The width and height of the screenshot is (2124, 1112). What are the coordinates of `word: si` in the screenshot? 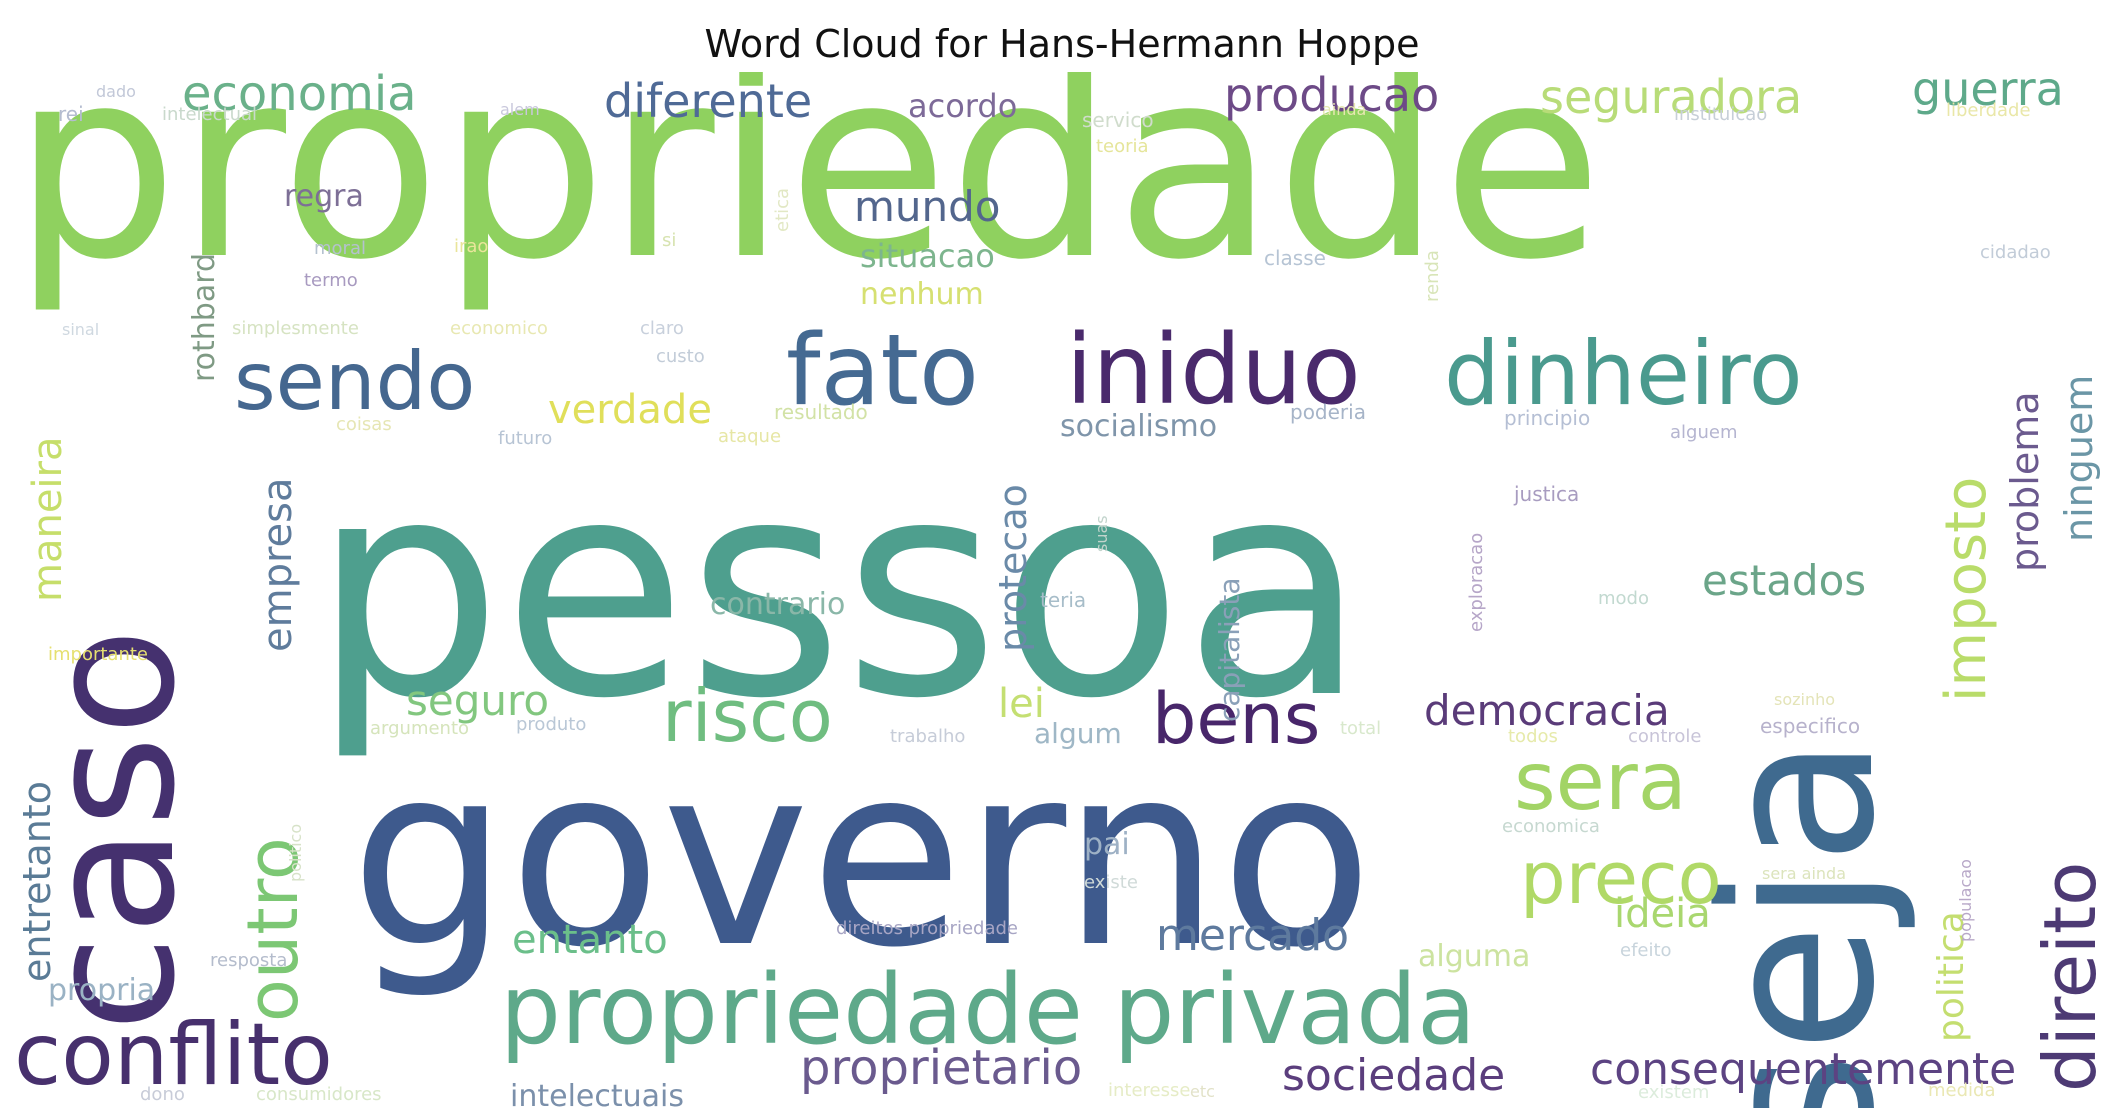 It's located at (669, 240).